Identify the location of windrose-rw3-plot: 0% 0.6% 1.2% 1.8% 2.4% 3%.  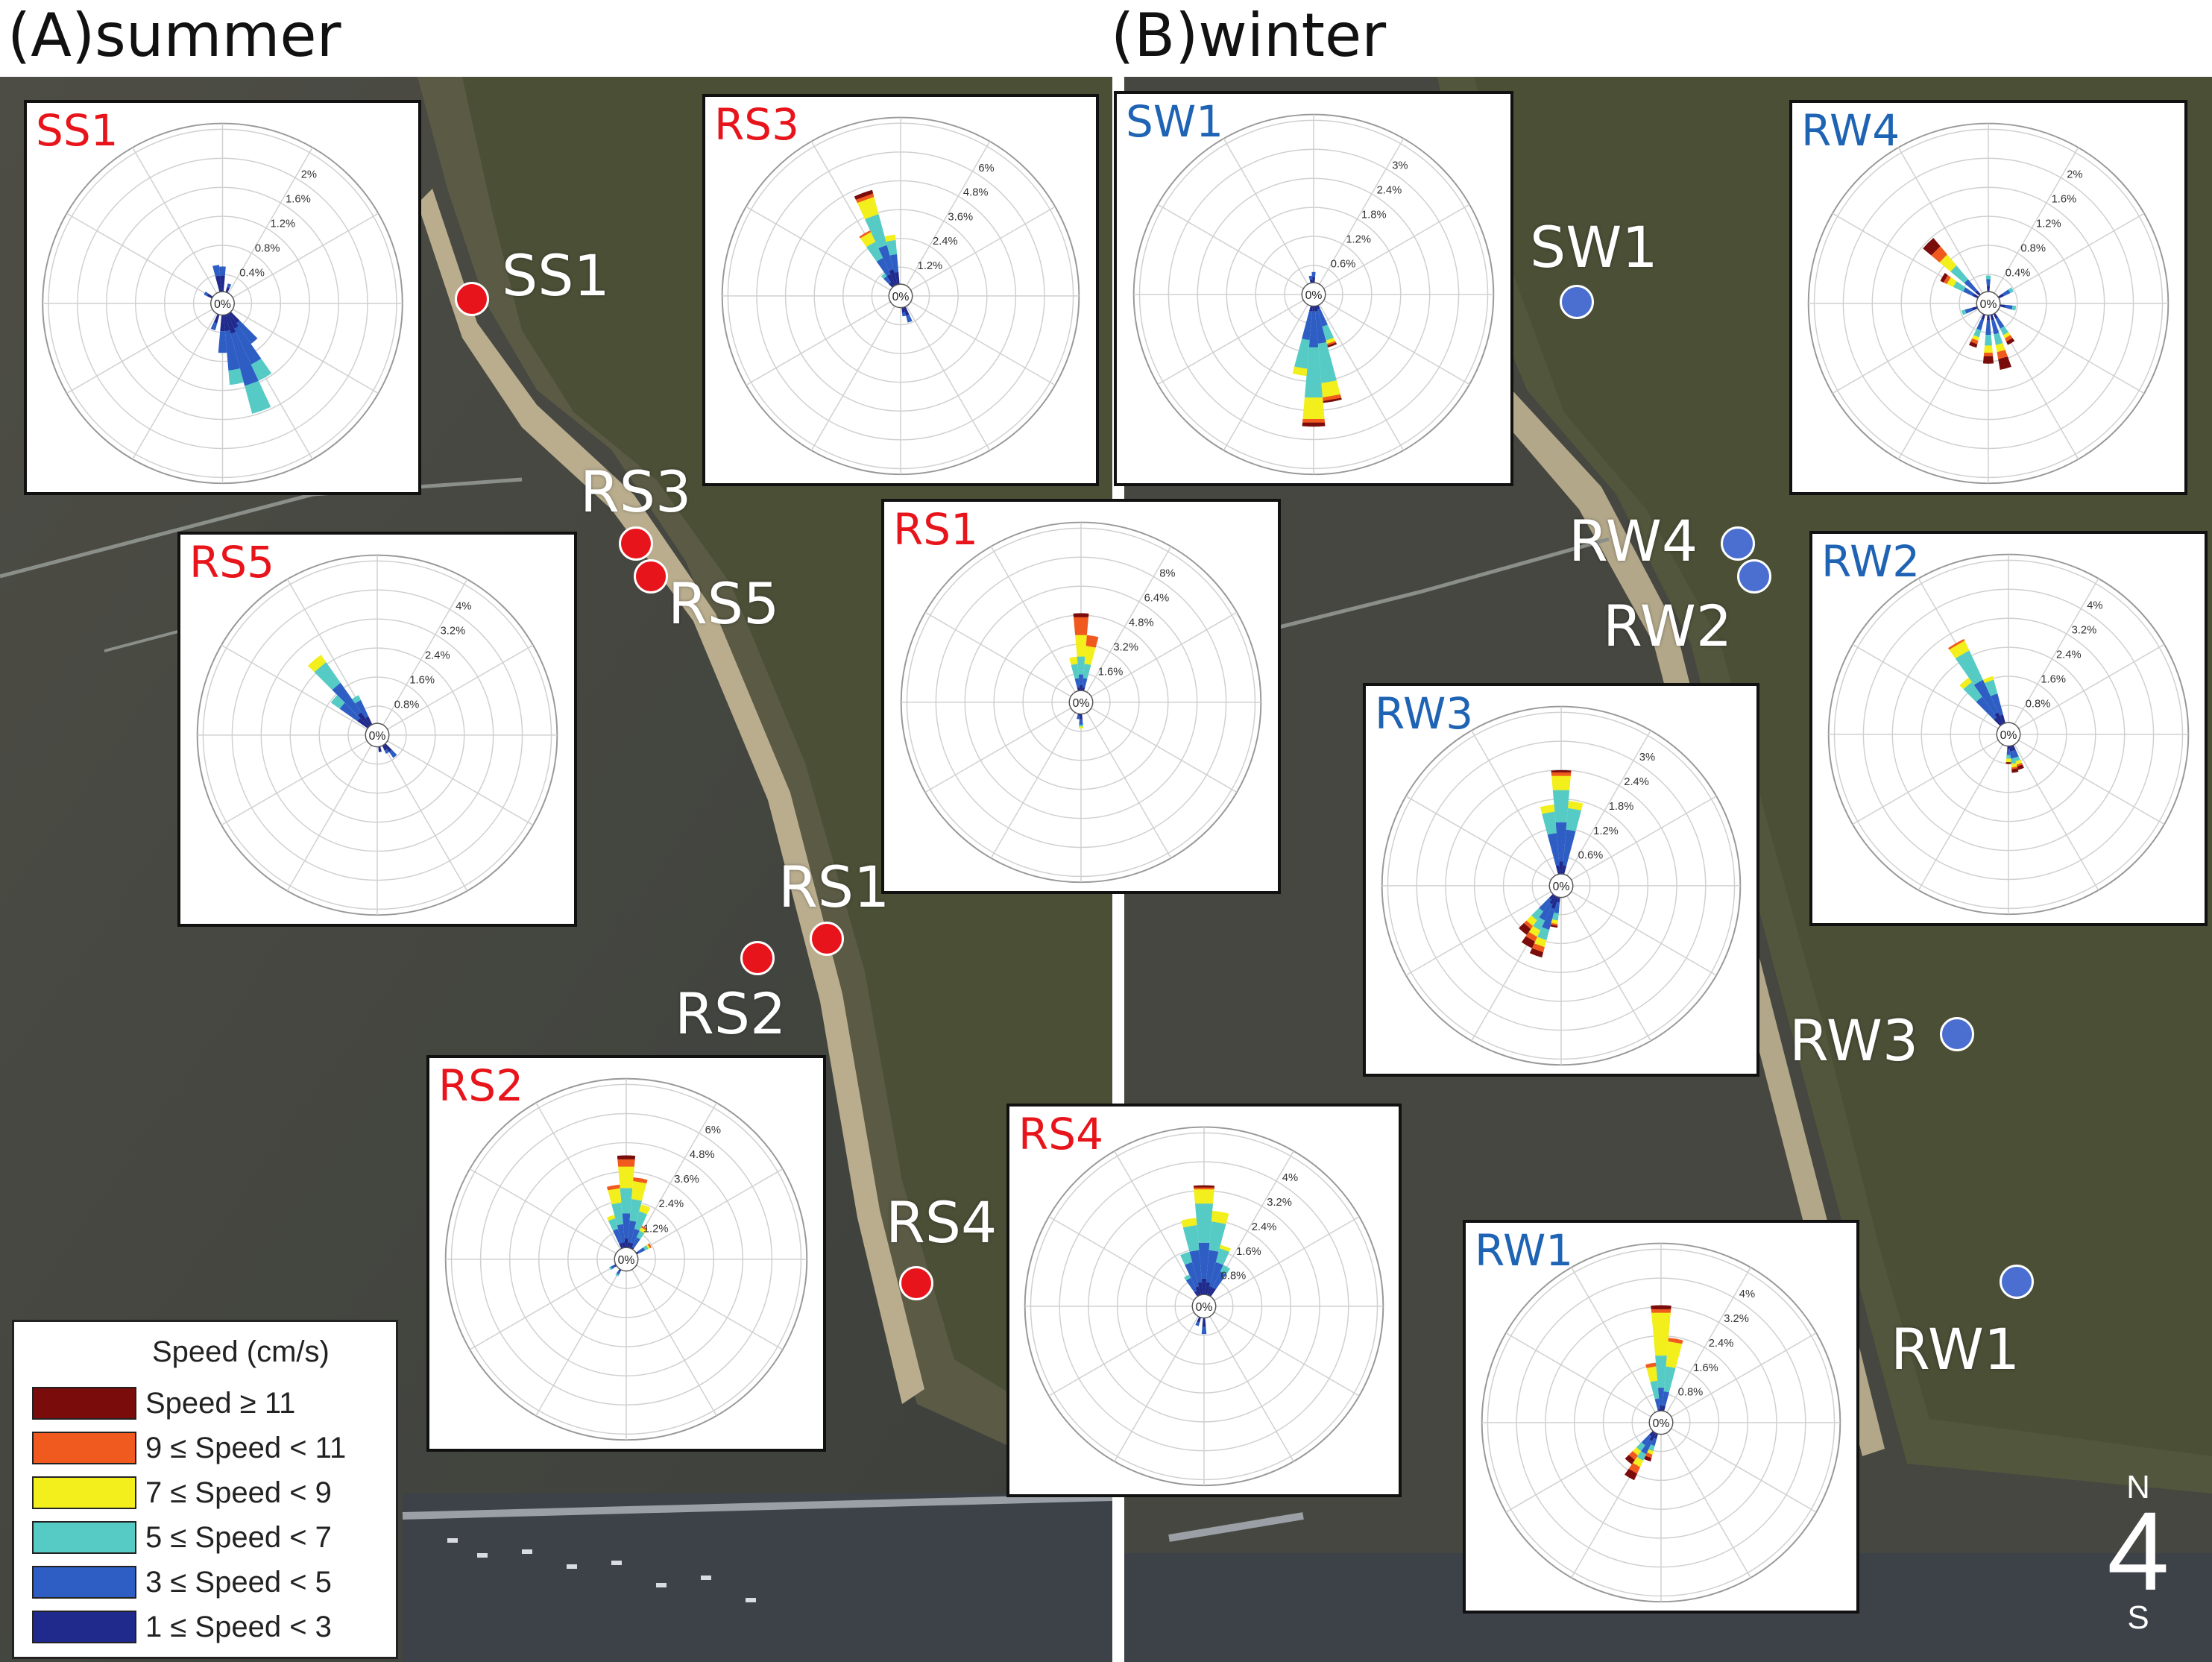
(1561, 885).